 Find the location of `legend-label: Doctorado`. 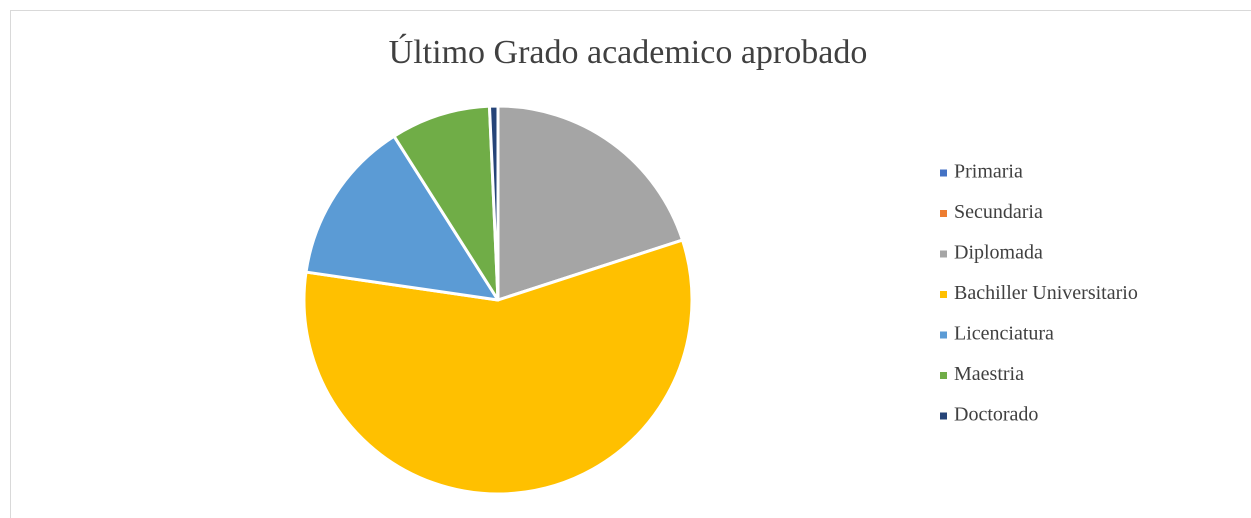

legend-label: Doctorado is located at coordinates (996, 415).